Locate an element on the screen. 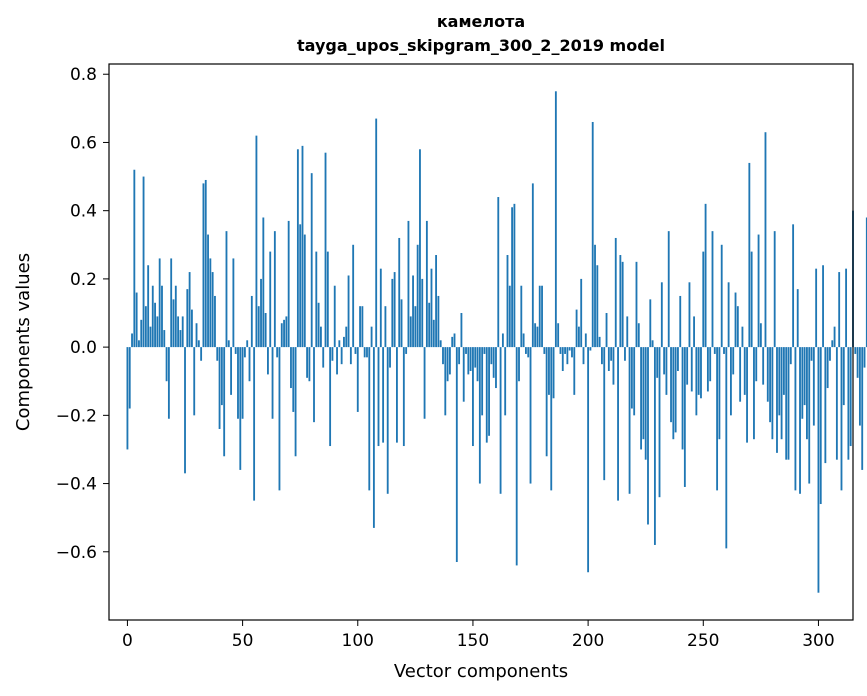 This screenshot has height=696, width=867. y-axis-label: Components values is located at coordinates (23, 342).